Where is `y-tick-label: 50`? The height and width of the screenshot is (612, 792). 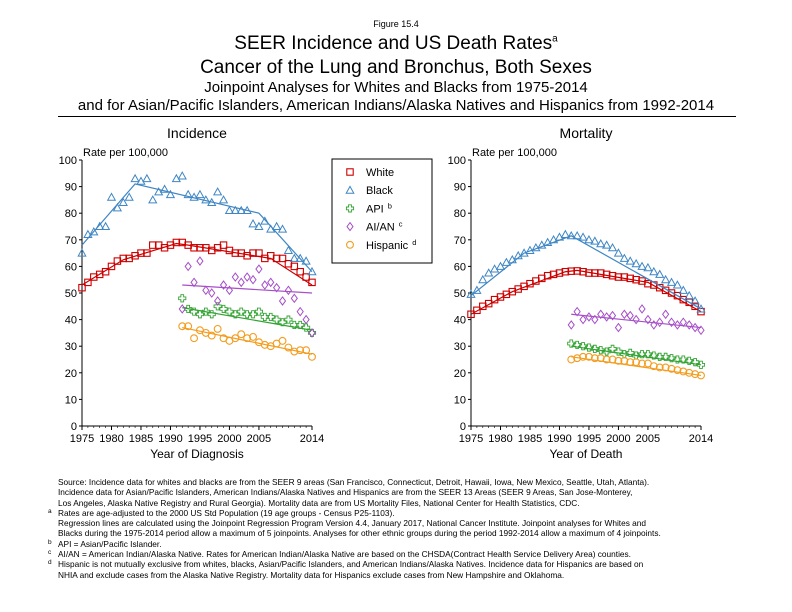 y-tick-label: 50 is located at coordinates (71, 294).